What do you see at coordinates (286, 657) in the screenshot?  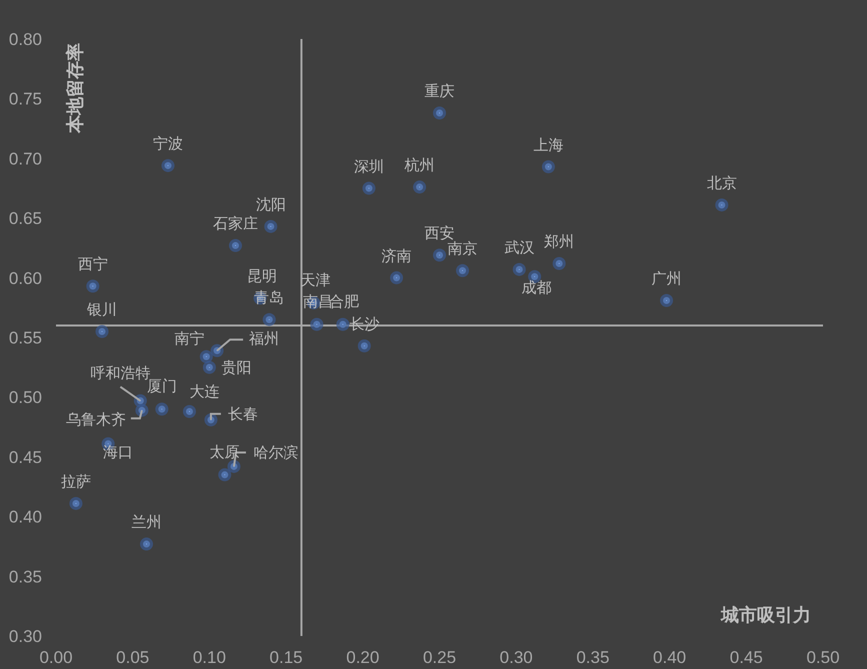 I see `x-tick-label: 0.15` at bounding box center [286, 657].